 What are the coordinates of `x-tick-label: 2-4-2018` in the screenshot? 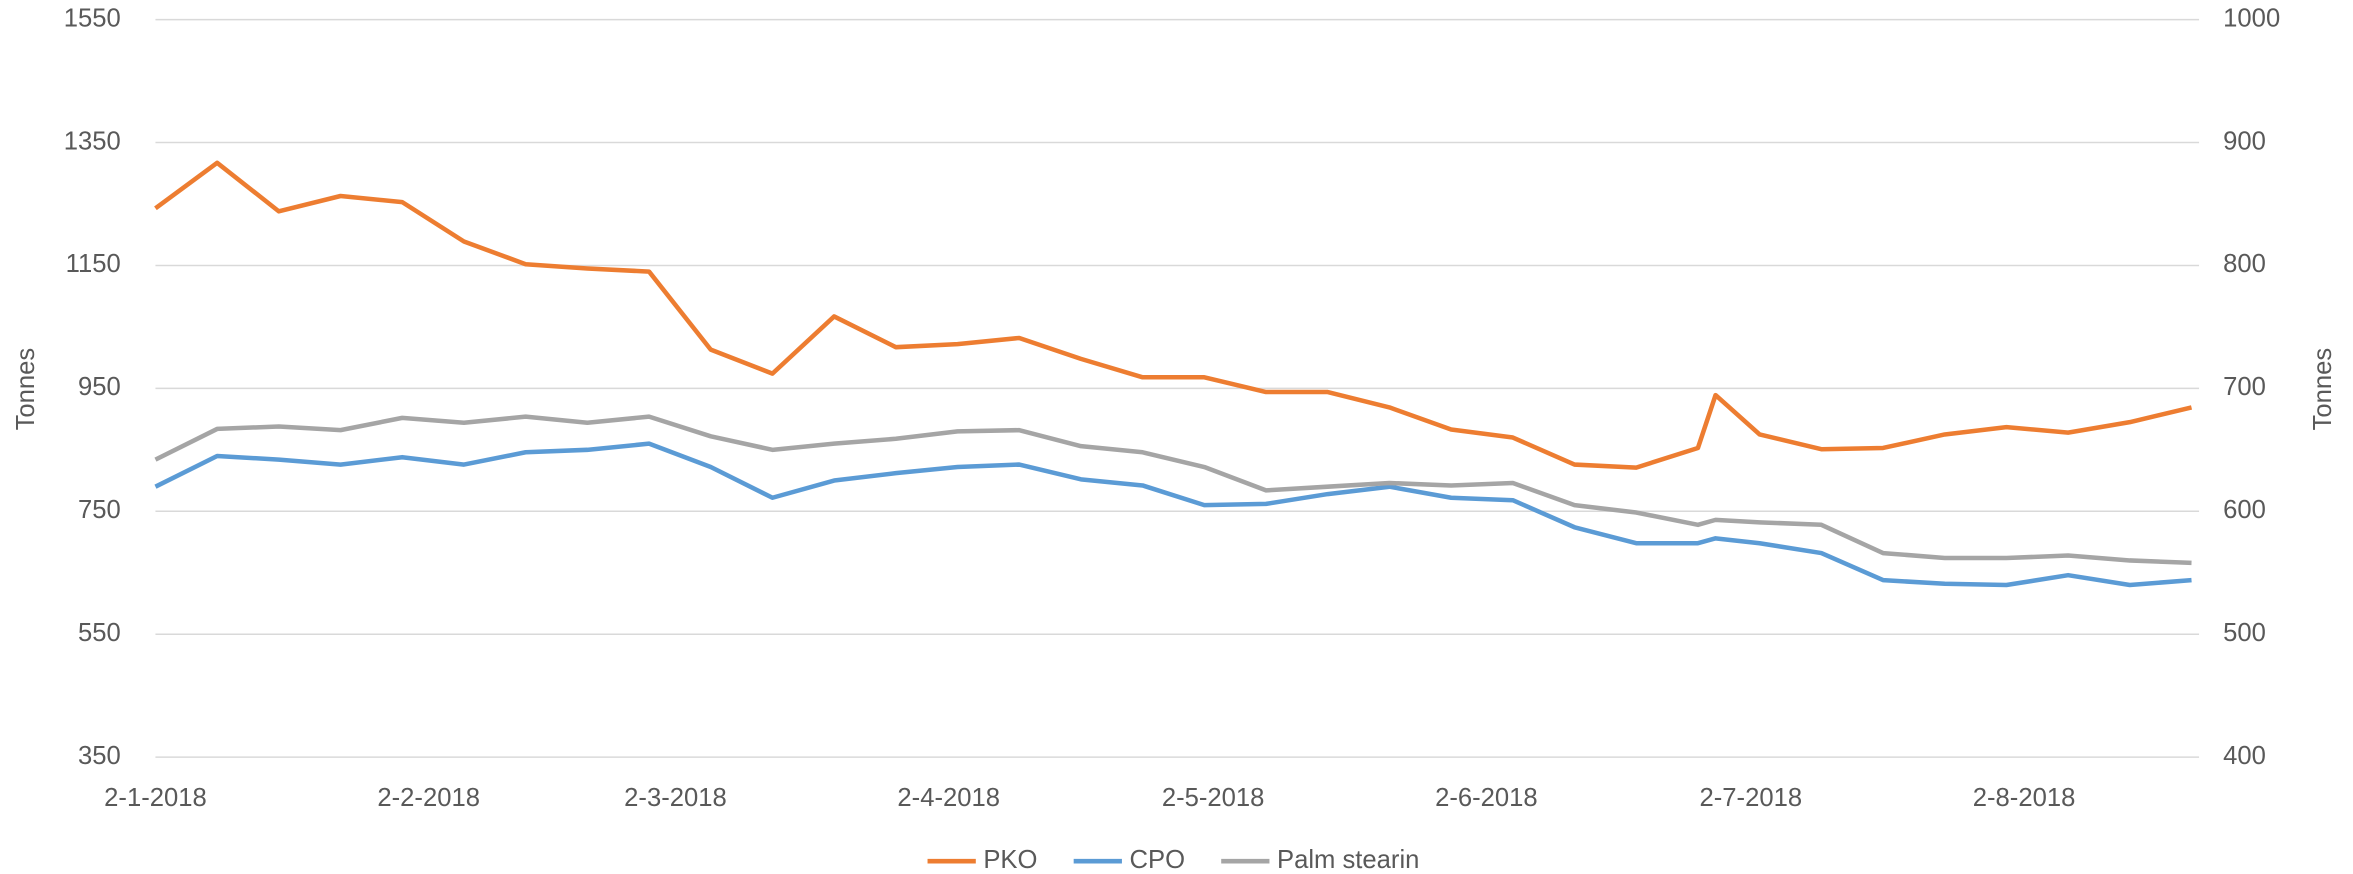 It's located at (948, 798).